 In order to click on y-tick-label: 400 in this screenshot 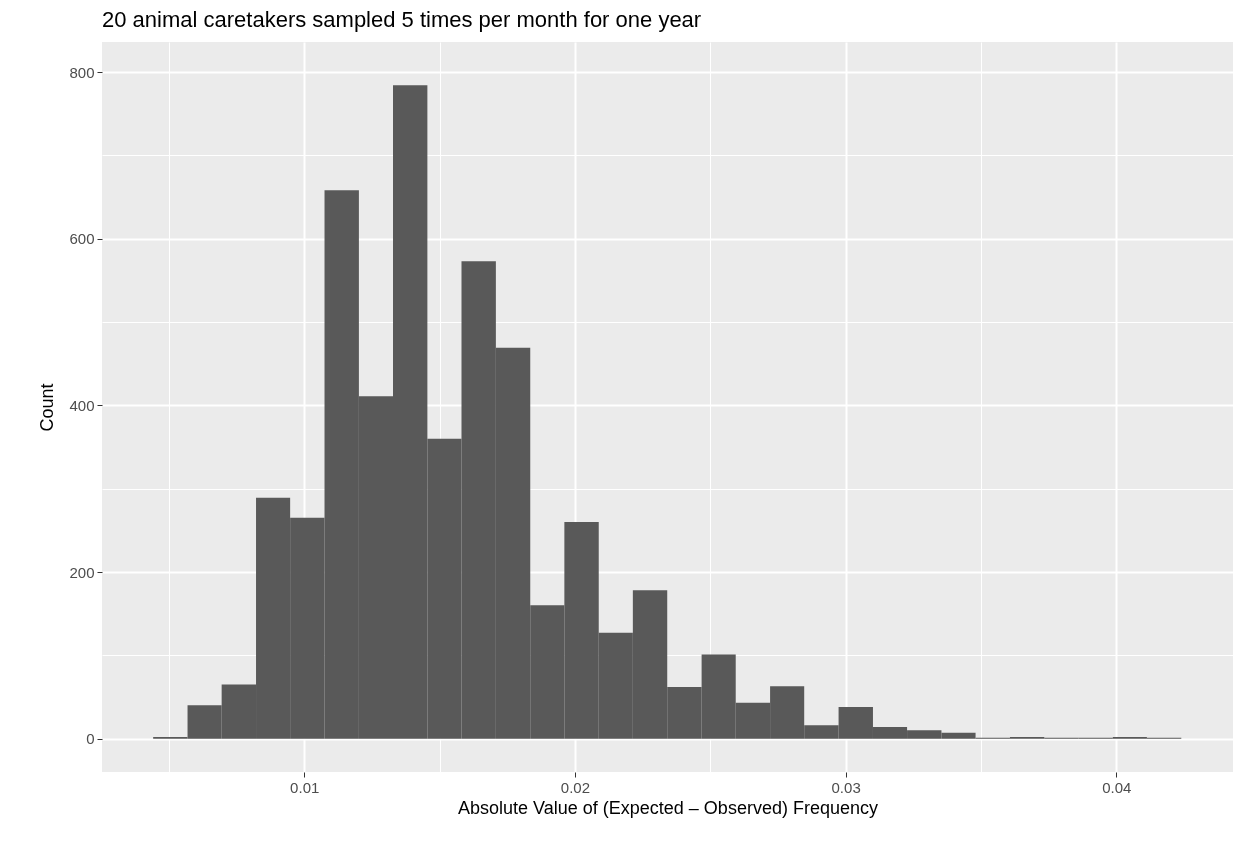, I will do `click(82, 405)`.